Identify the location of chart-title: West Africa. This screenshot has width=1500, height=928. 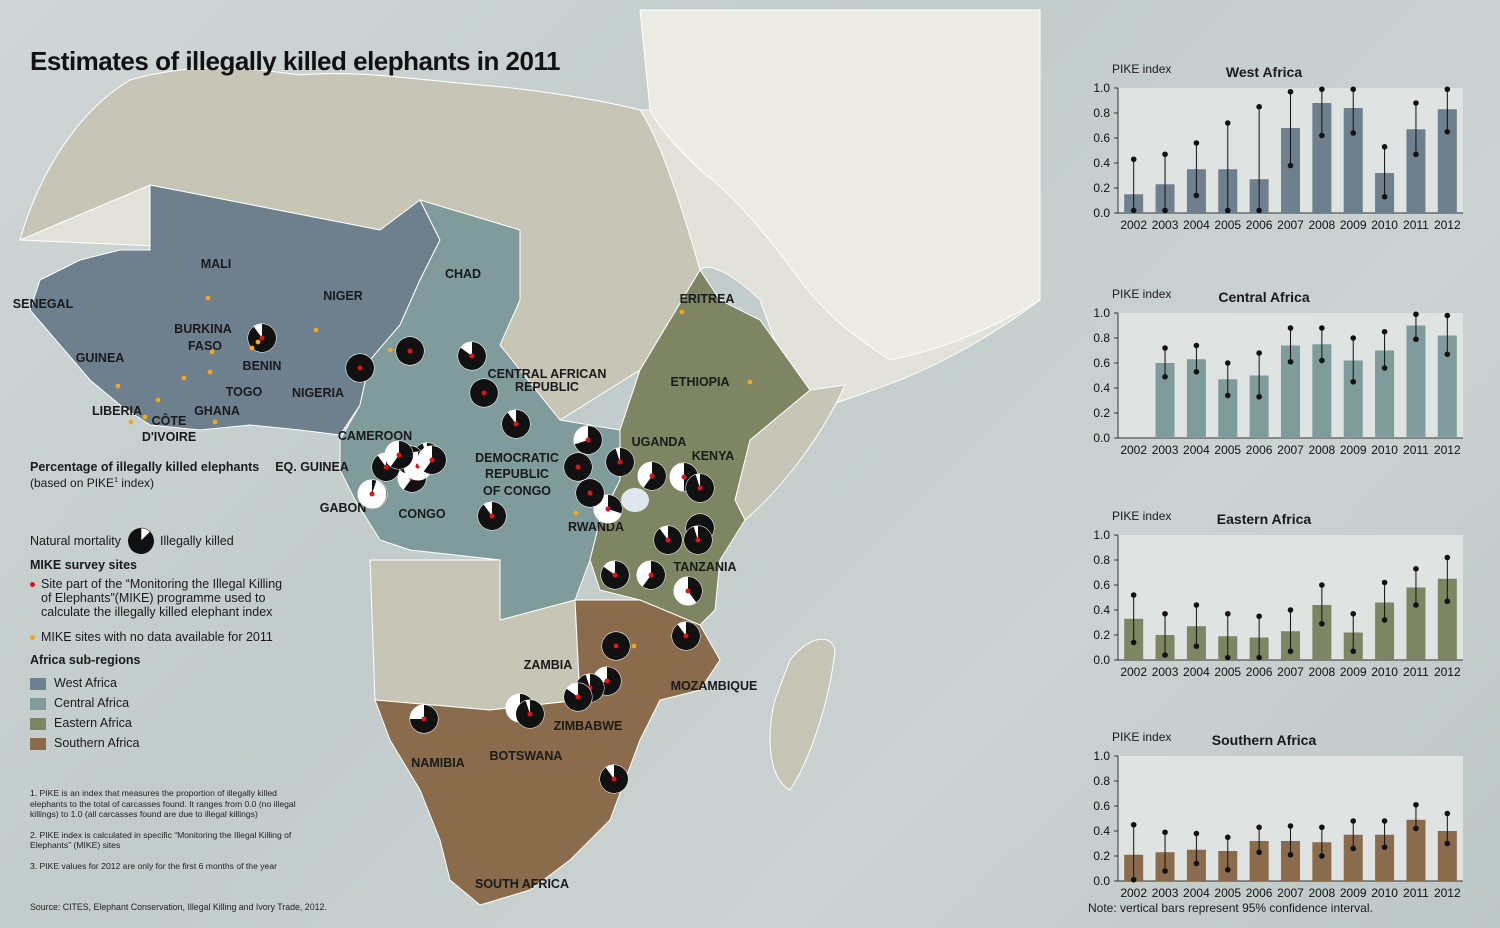
(1264, 72).